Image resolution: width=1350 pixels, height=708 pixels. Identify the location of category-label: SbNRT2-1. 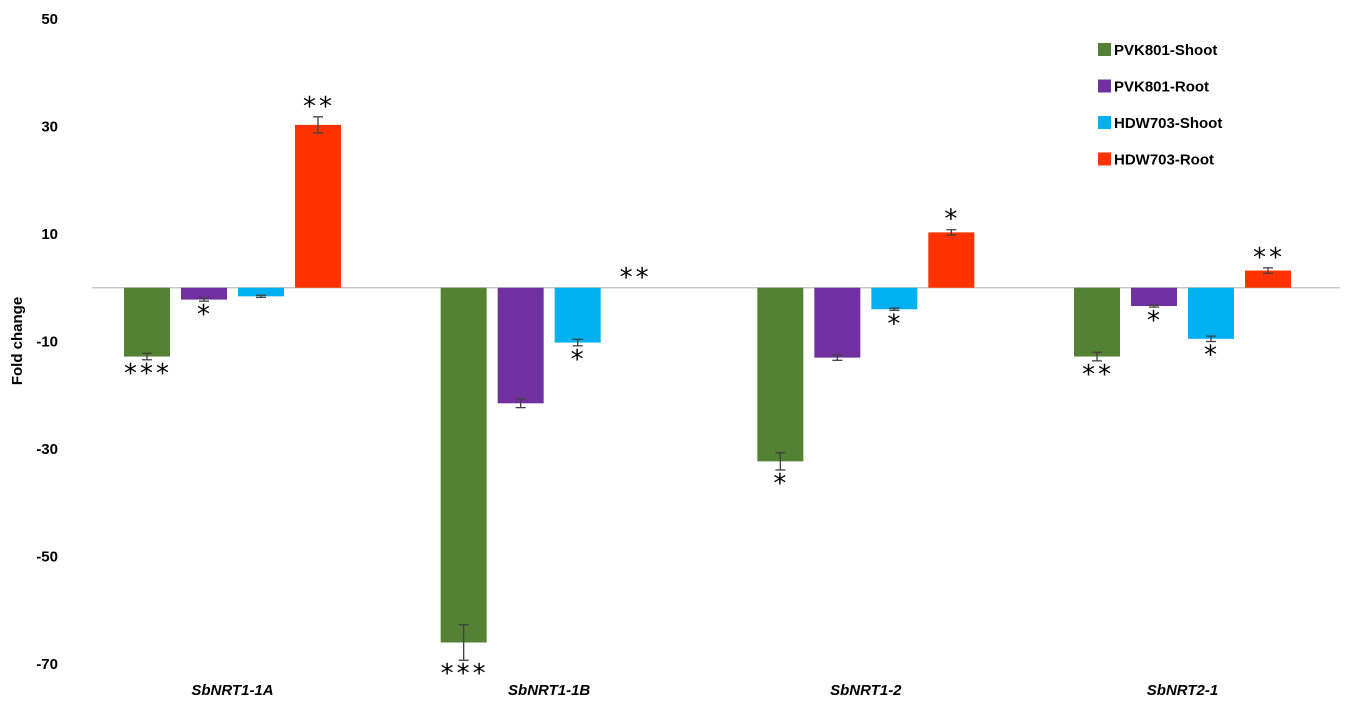
(1182, 690).